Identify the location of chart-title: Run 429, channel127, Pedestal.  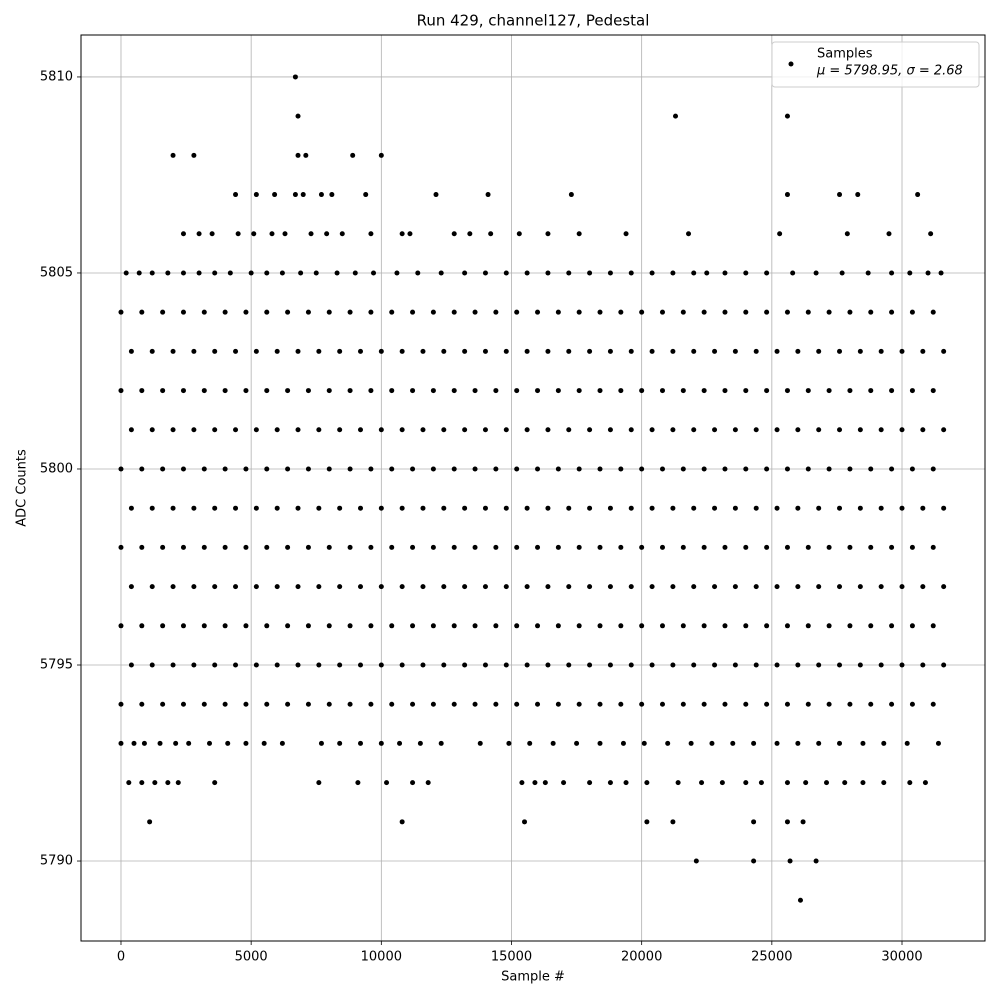
(533, 21).